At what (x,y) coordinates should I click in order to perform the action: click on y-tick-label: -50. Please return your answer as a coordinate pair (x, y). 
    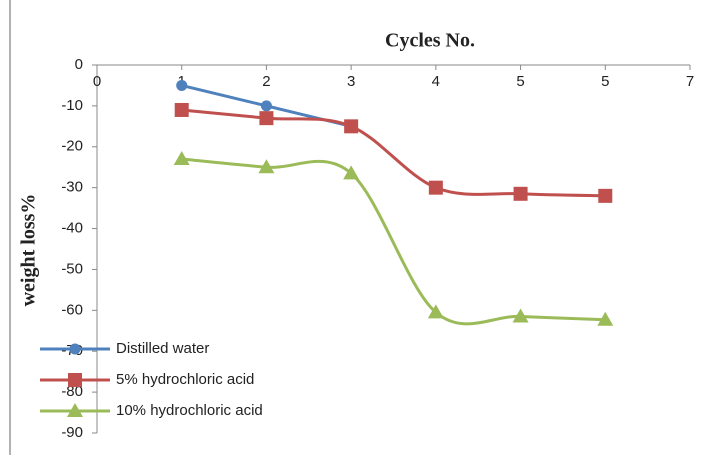
    Looking at the image, I should click on (72, 268).